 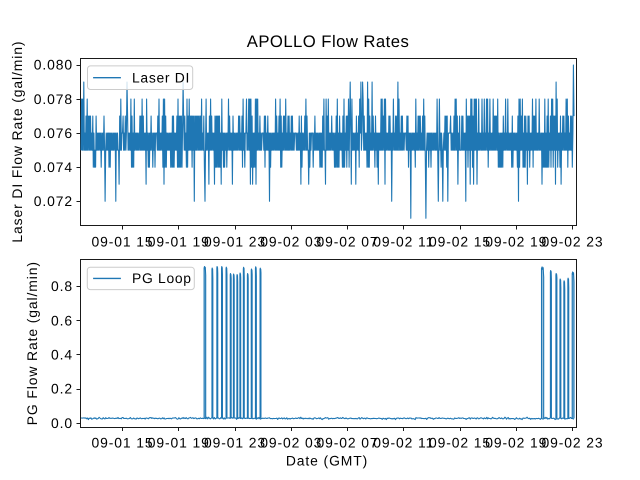 I want to click on svg-text: 0.072, so click(x=53, y=201).